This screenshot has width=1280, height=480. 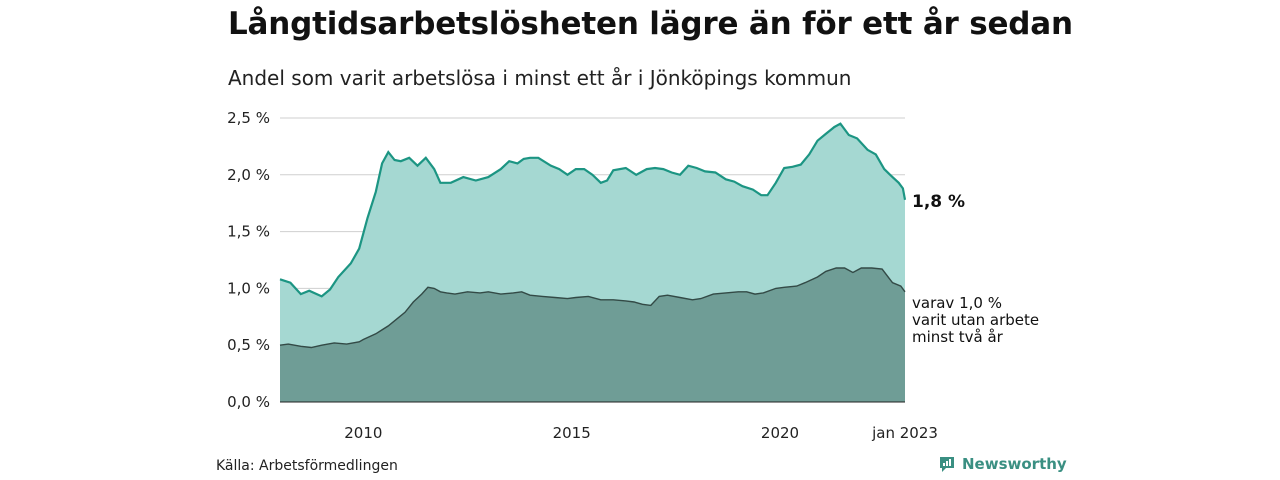 I want to click on end-label-line: minst två år, so click(x=958, y=337).